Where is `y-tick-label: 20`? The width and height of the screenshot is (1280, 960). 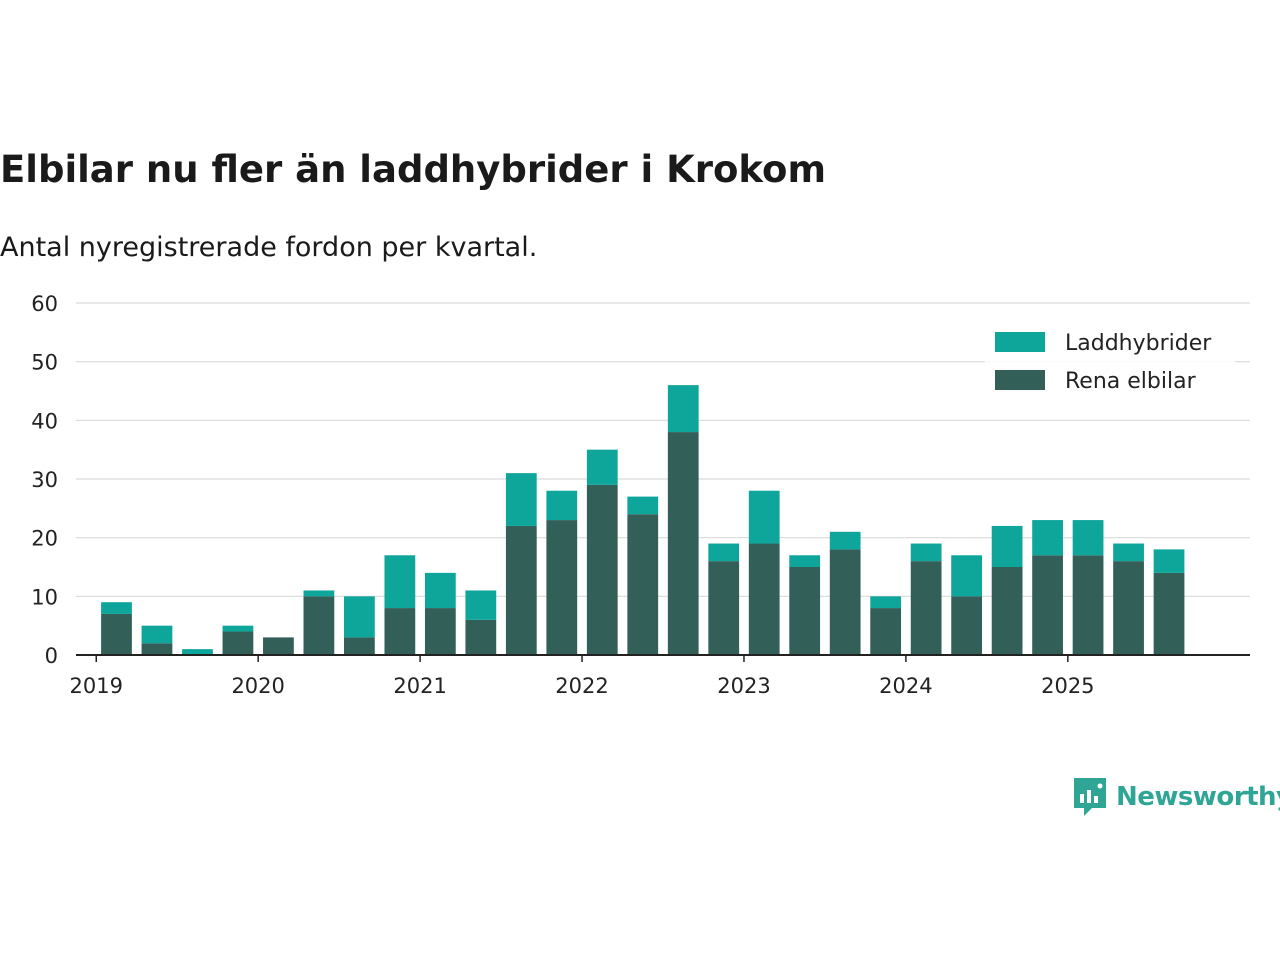
y-tick-label: 20 is located at coordinates (44, 539).